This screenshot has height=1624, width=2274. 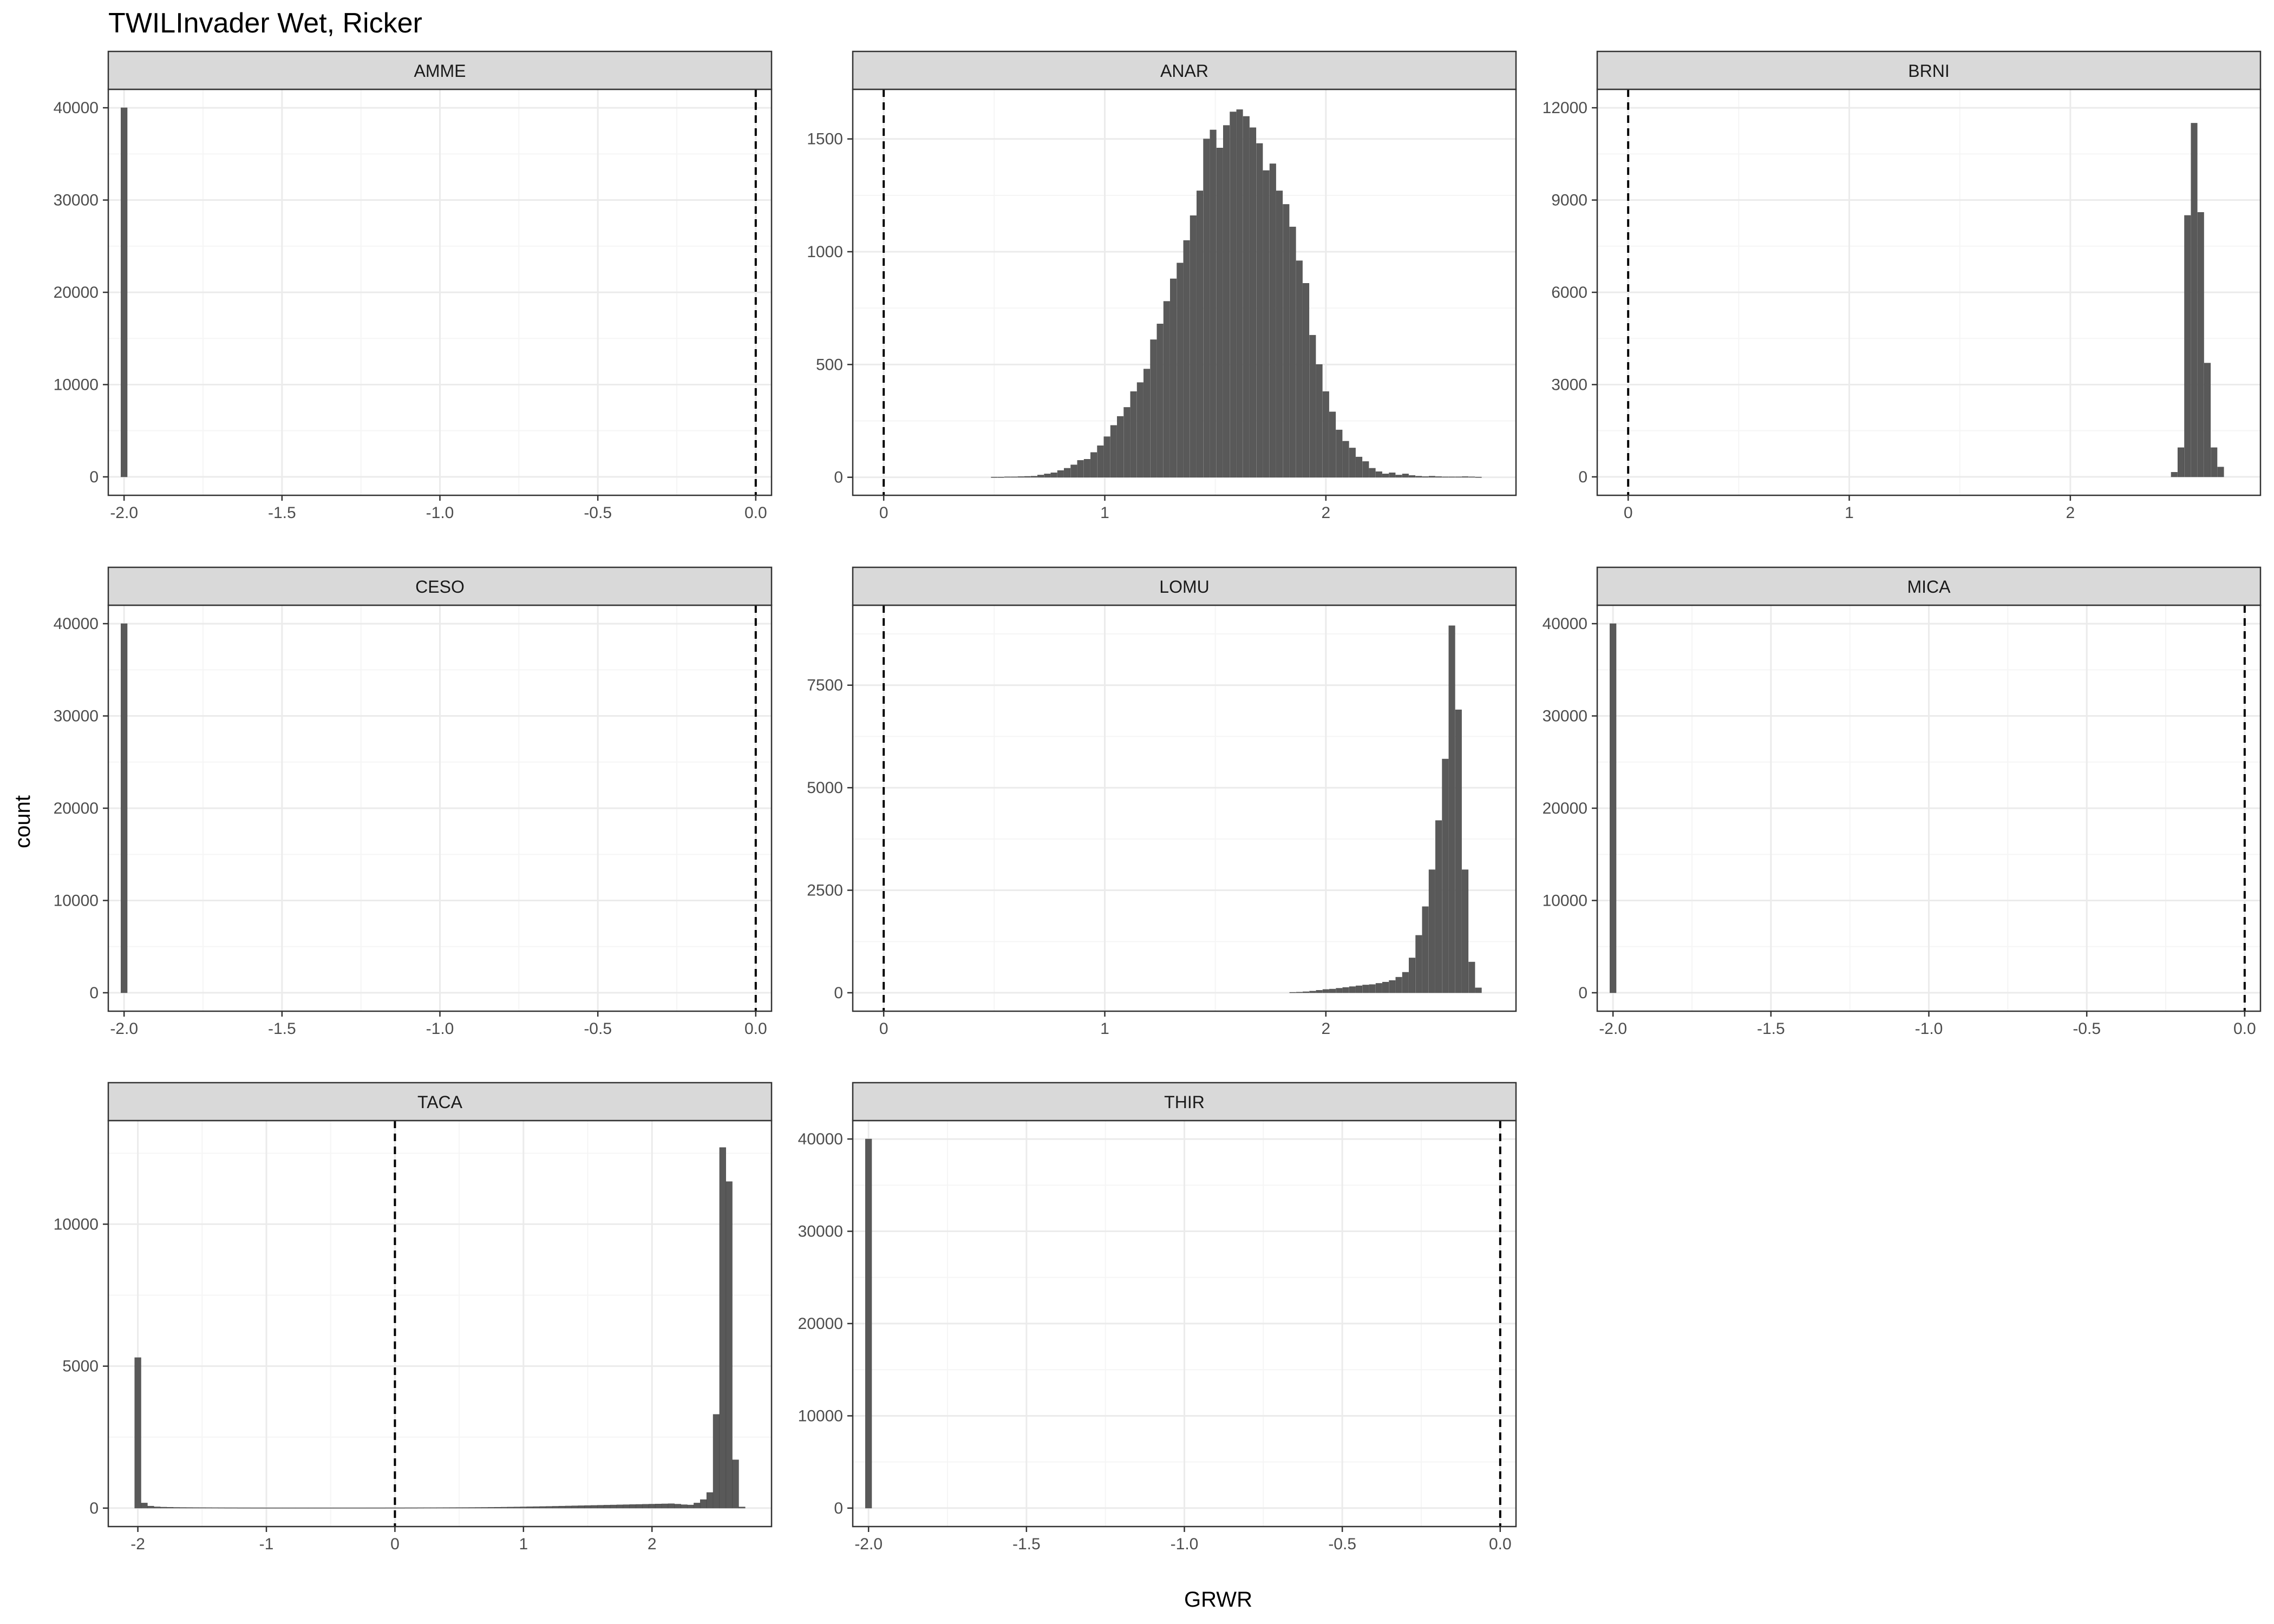 I want to click on y-tick-label: 30000, so click(x=1565, y=716).